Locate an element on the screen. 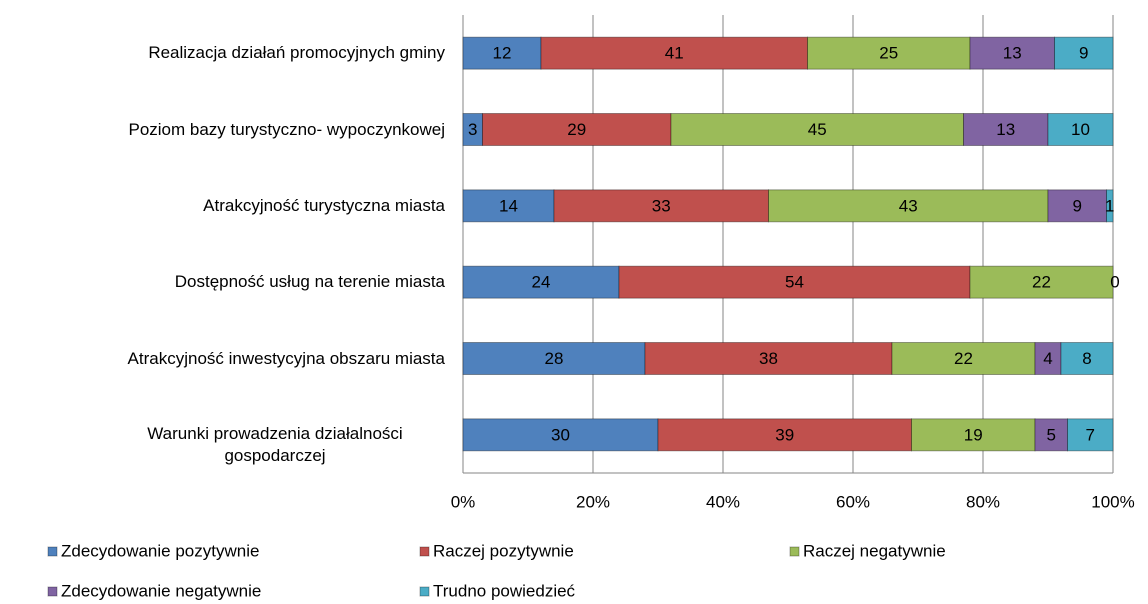 This screenshot has height=604, width=1148. data-label: 14 is located at coordinates (508, 205).